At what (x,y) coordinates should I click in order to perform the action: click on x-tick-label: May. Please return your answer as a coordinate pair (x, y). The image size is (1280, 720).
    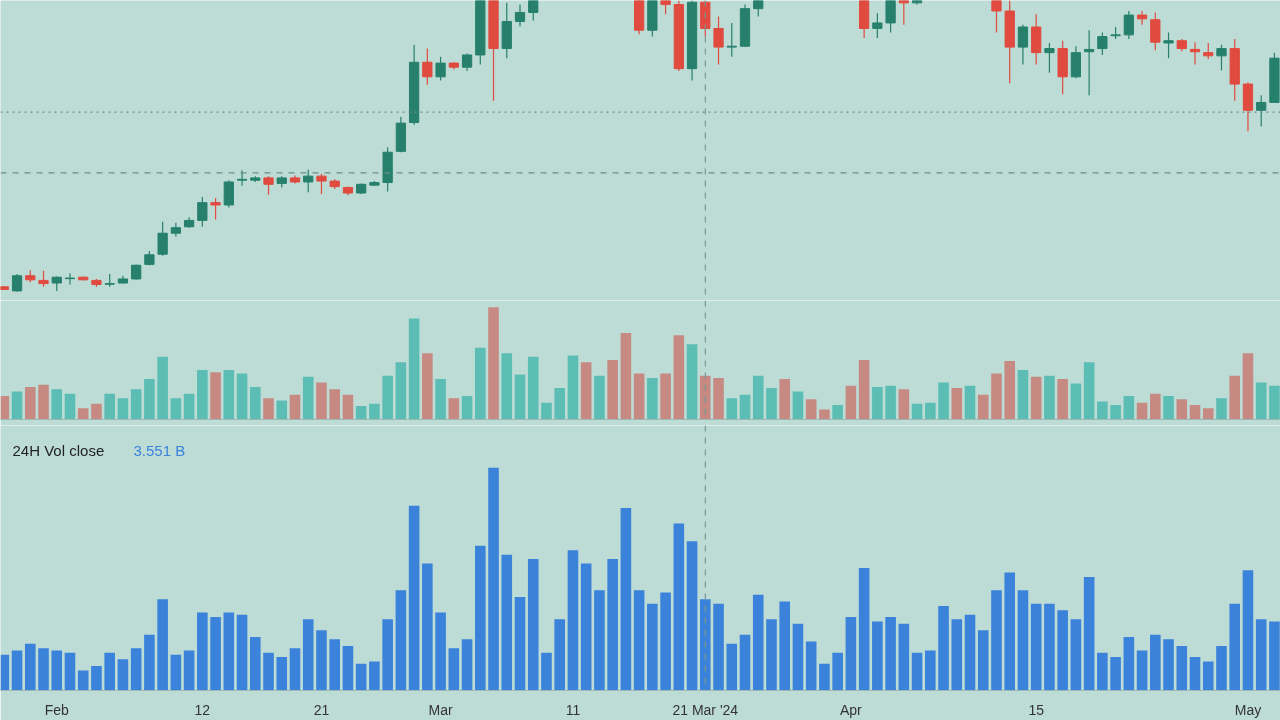
    Looking at the image, I should click on (1248, 709).